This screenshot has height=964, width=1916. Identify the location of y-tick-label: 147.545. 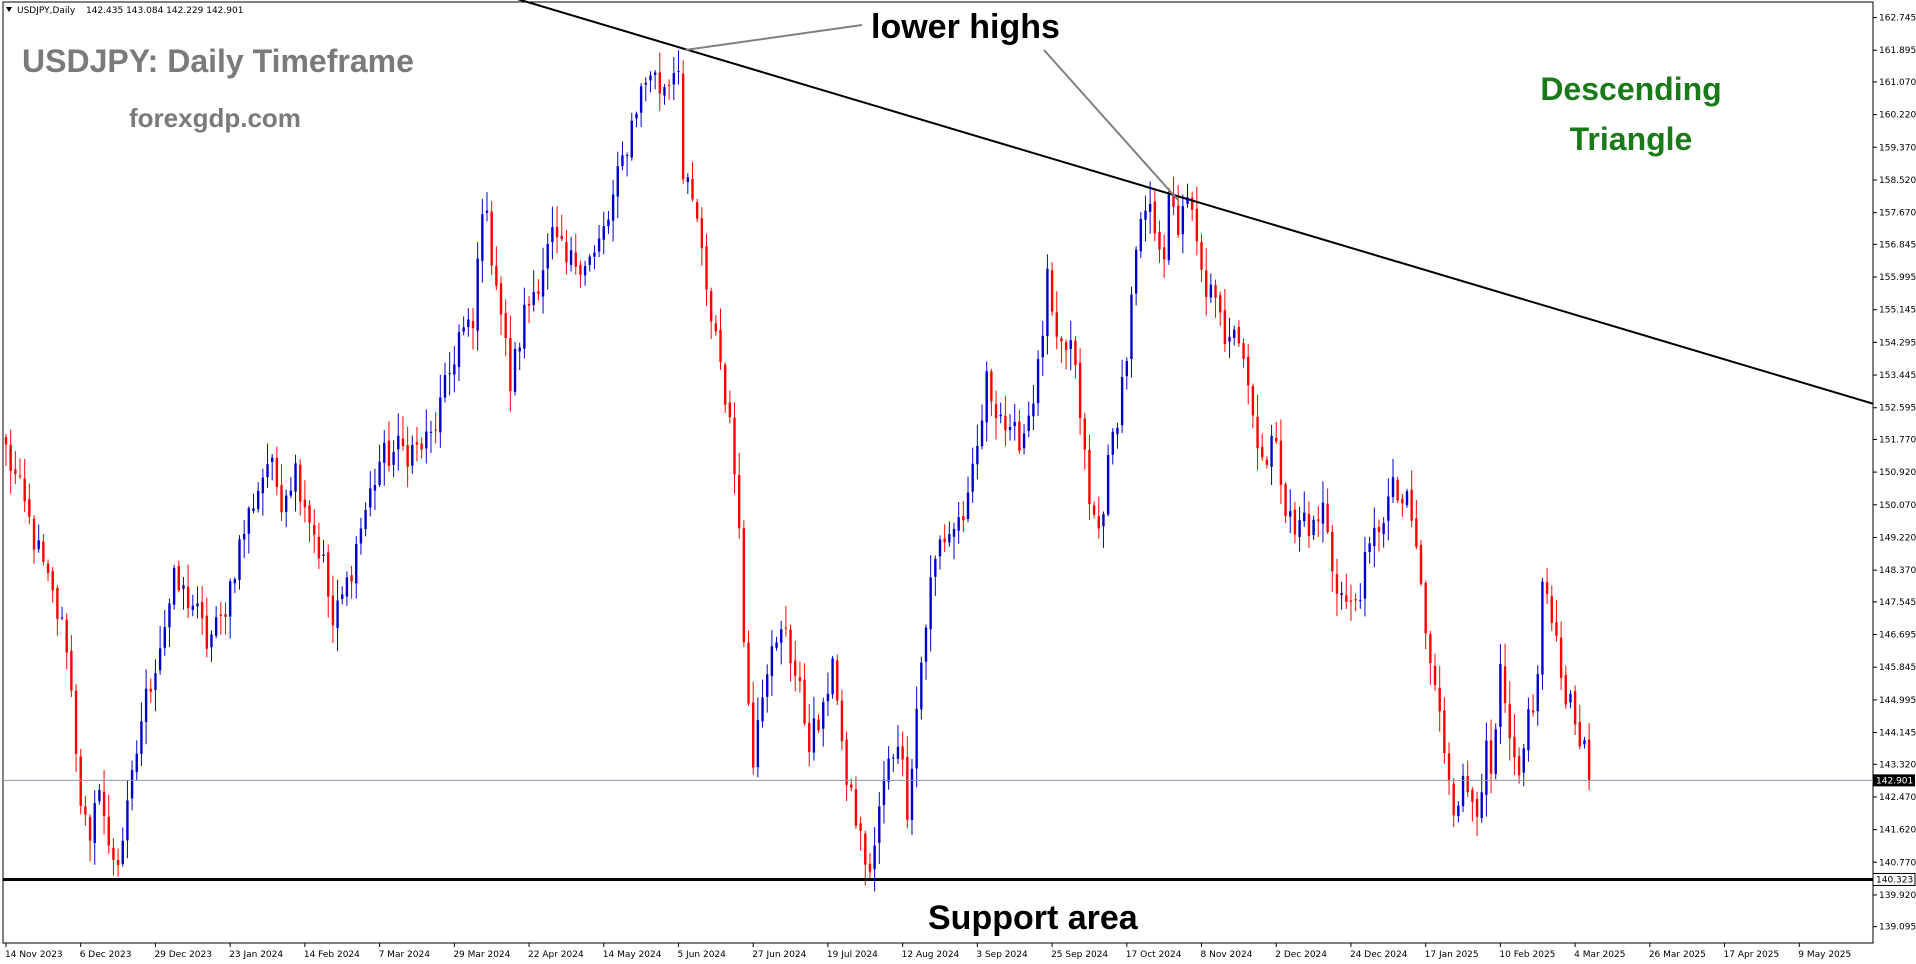
(1897, 603).